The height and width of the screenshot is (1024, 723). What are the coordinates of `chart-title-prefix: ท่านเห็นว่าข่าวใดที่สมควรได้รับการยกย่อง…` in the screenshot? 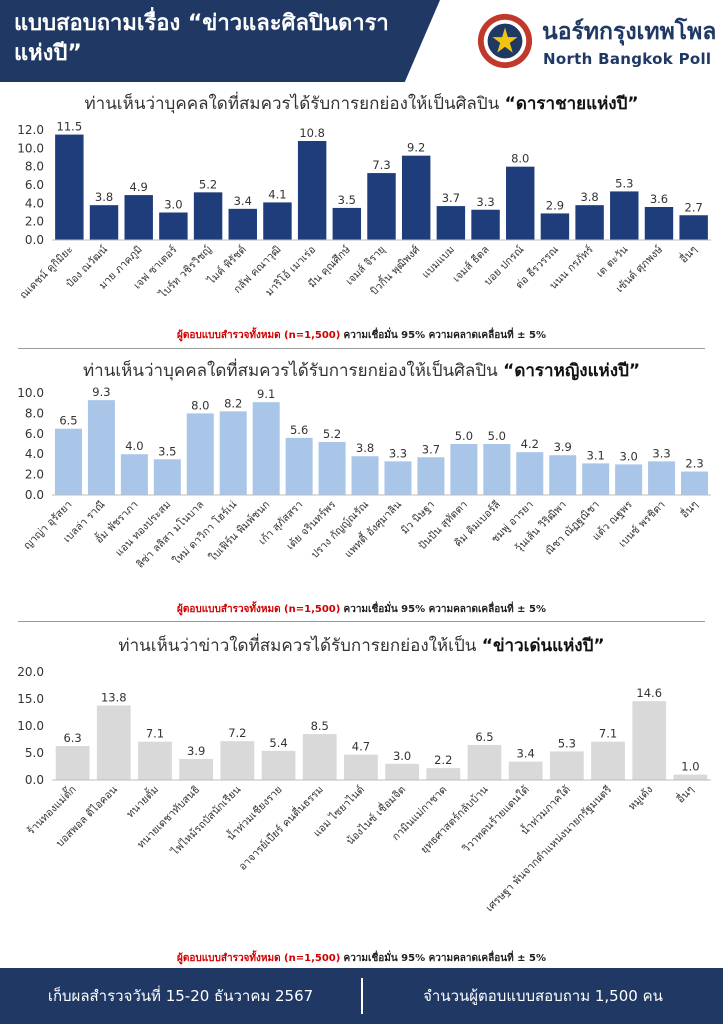 It's located at (297, 646).